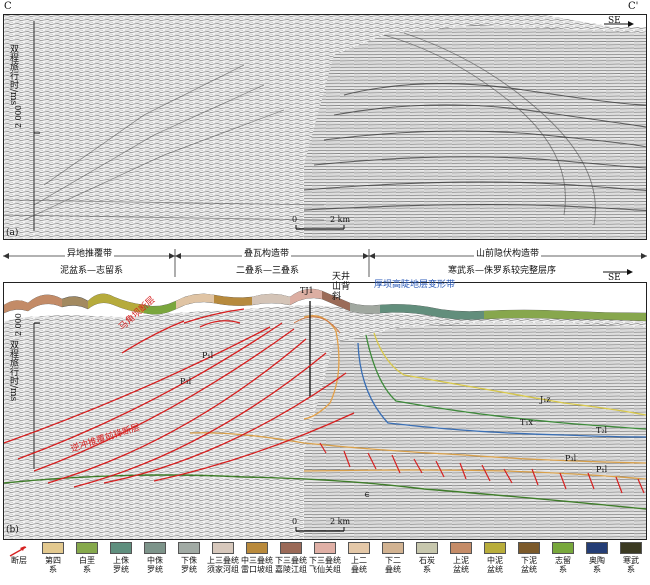 The image size is (650, 585). Describe the element at coordinates (563, 565) in the screenshot. I see `legend-label: 志留系` at that location.